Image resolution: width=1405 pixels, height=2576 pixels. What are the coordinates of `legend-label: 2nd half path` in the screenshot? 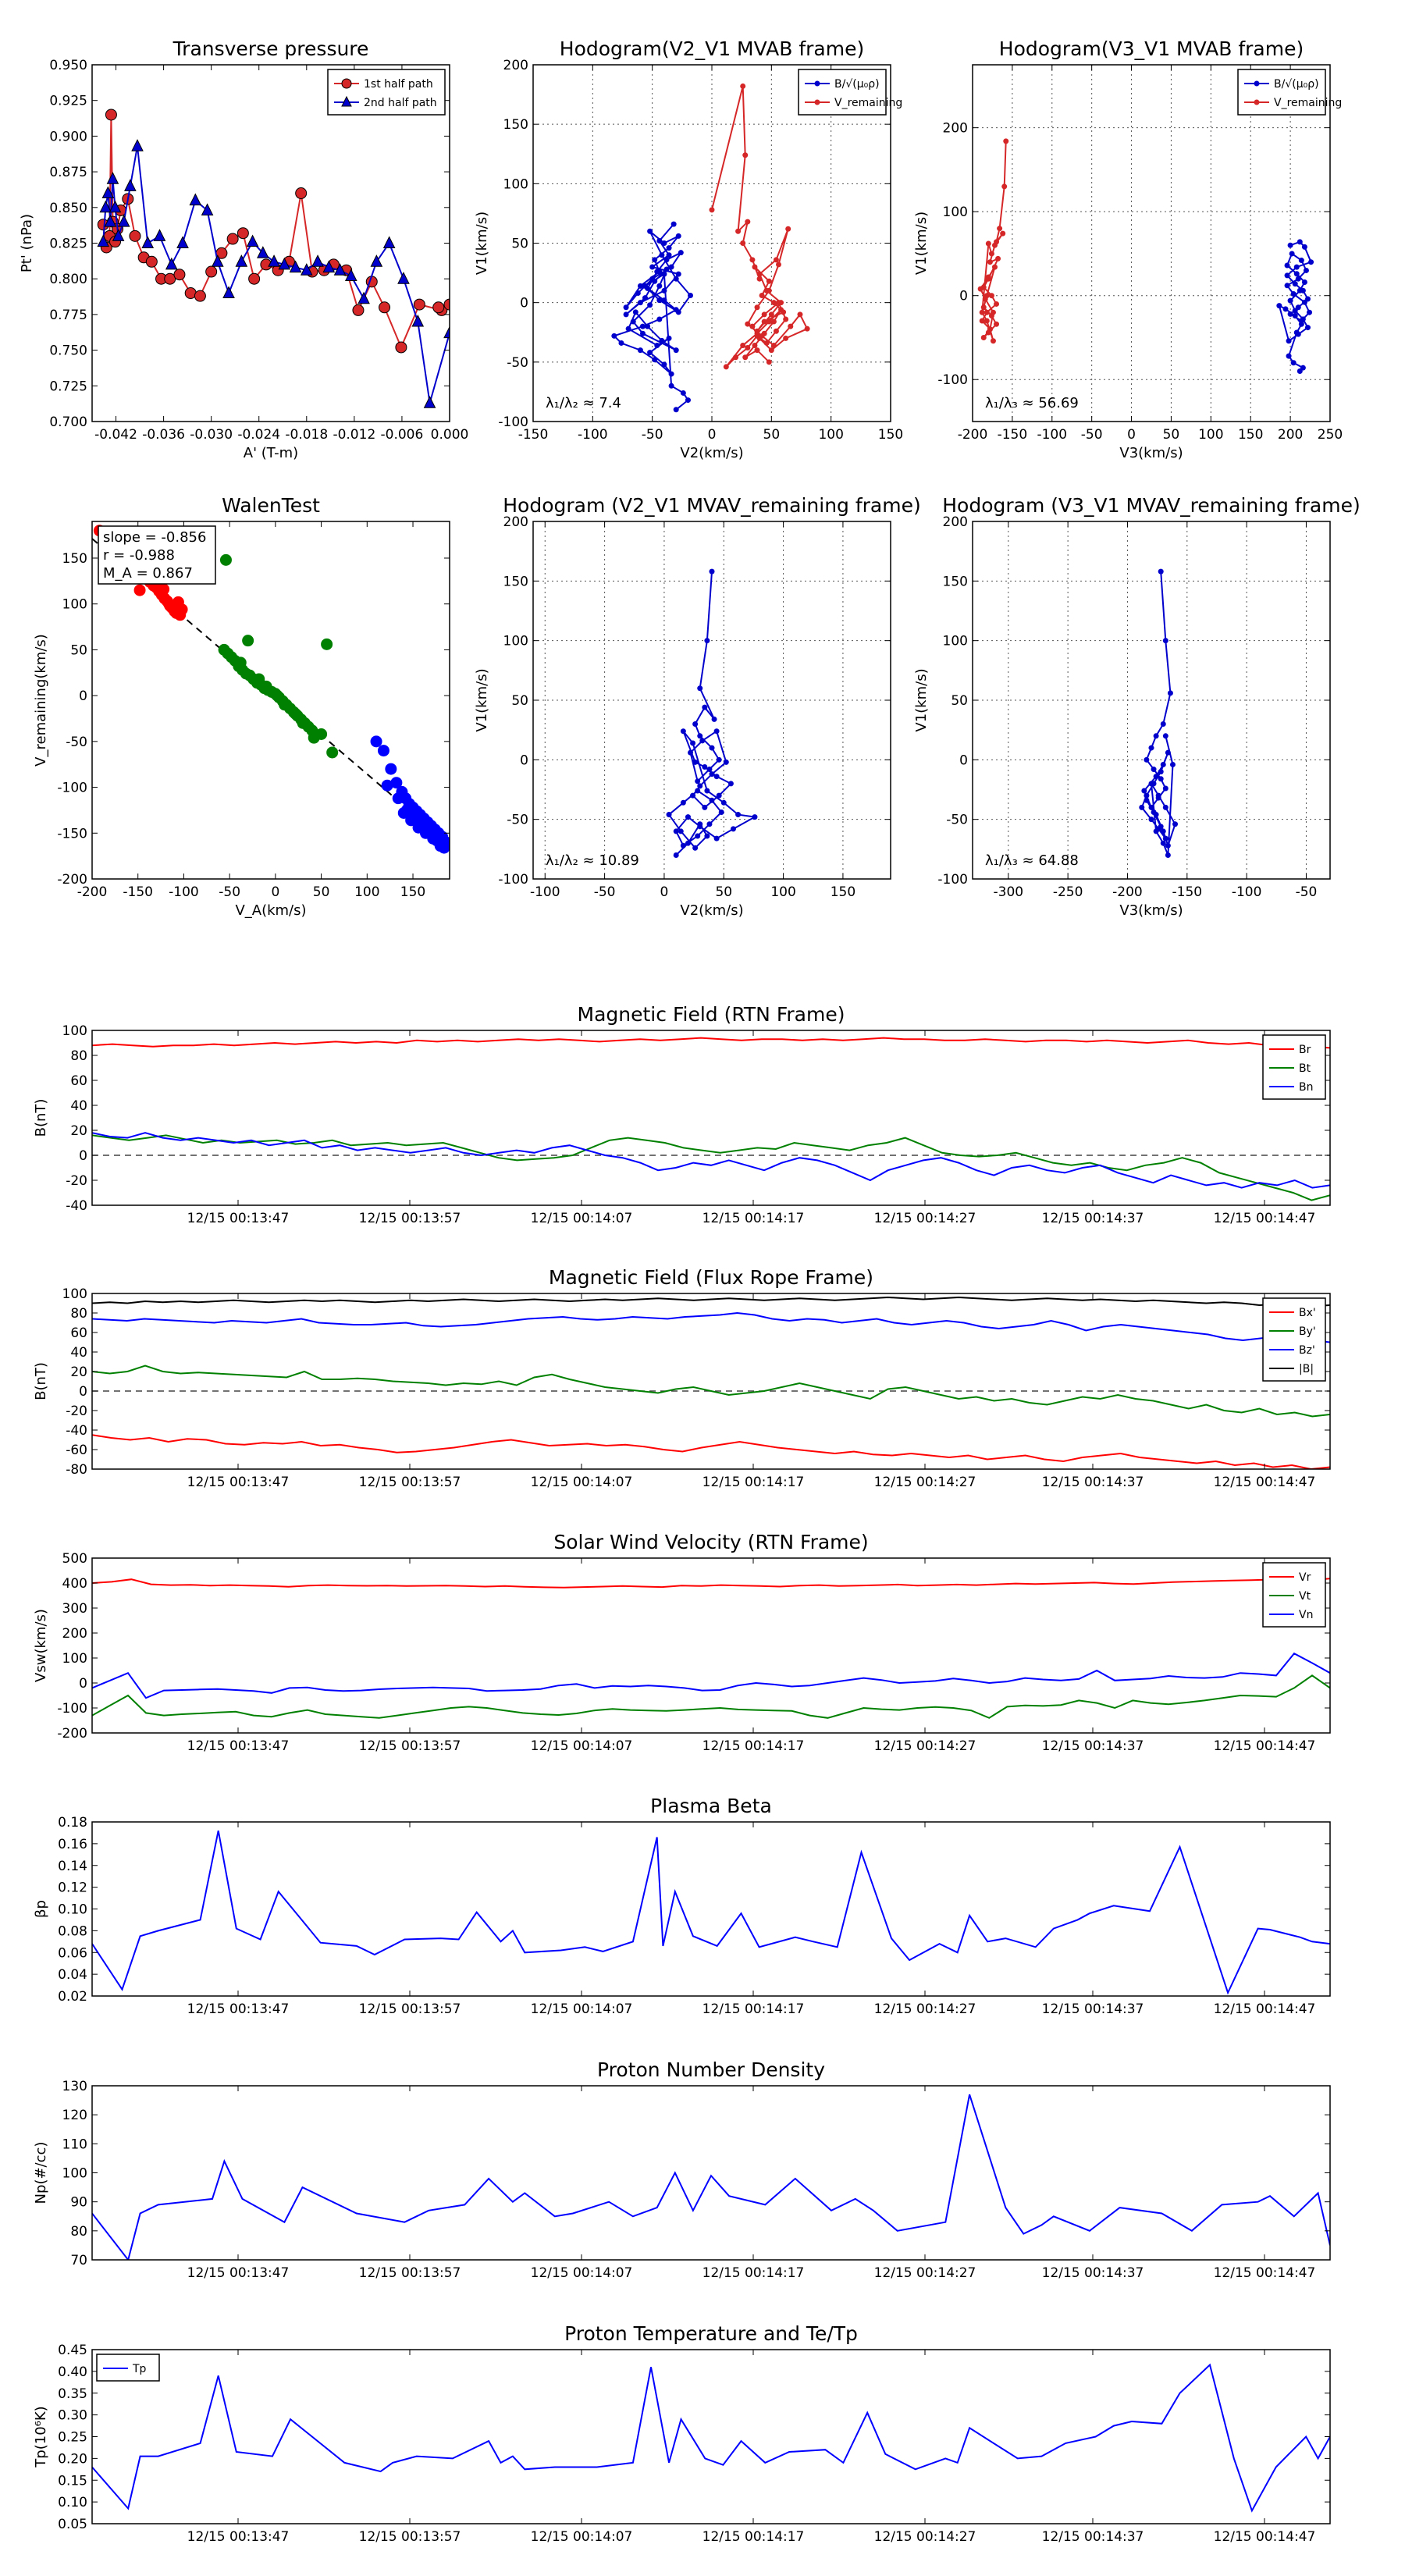 It's located at (401, 103).